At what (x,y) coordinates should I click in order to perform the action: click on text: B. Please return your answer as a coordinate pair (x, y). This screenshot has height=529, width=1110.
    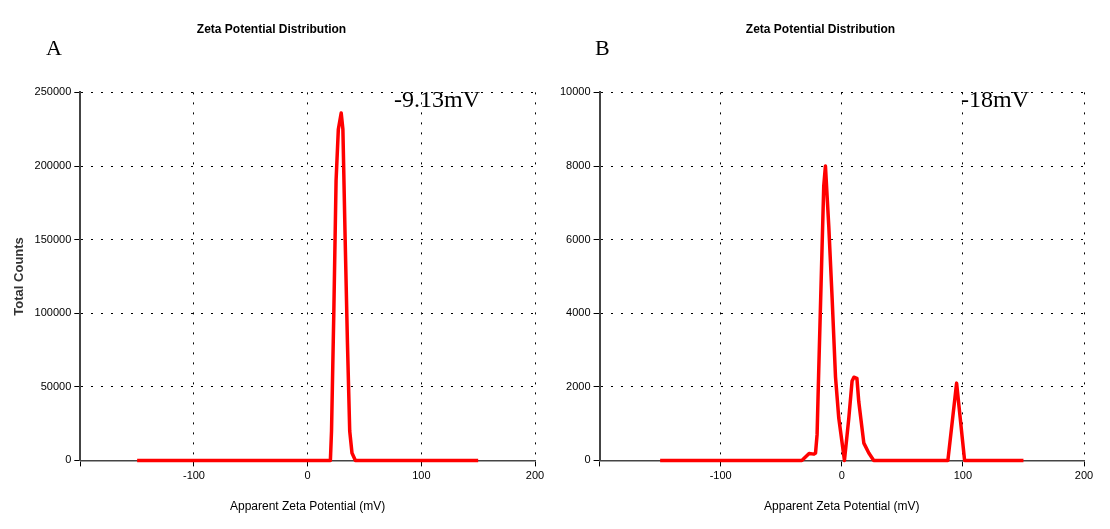
    Looking at the image, I should click on (602, 47).